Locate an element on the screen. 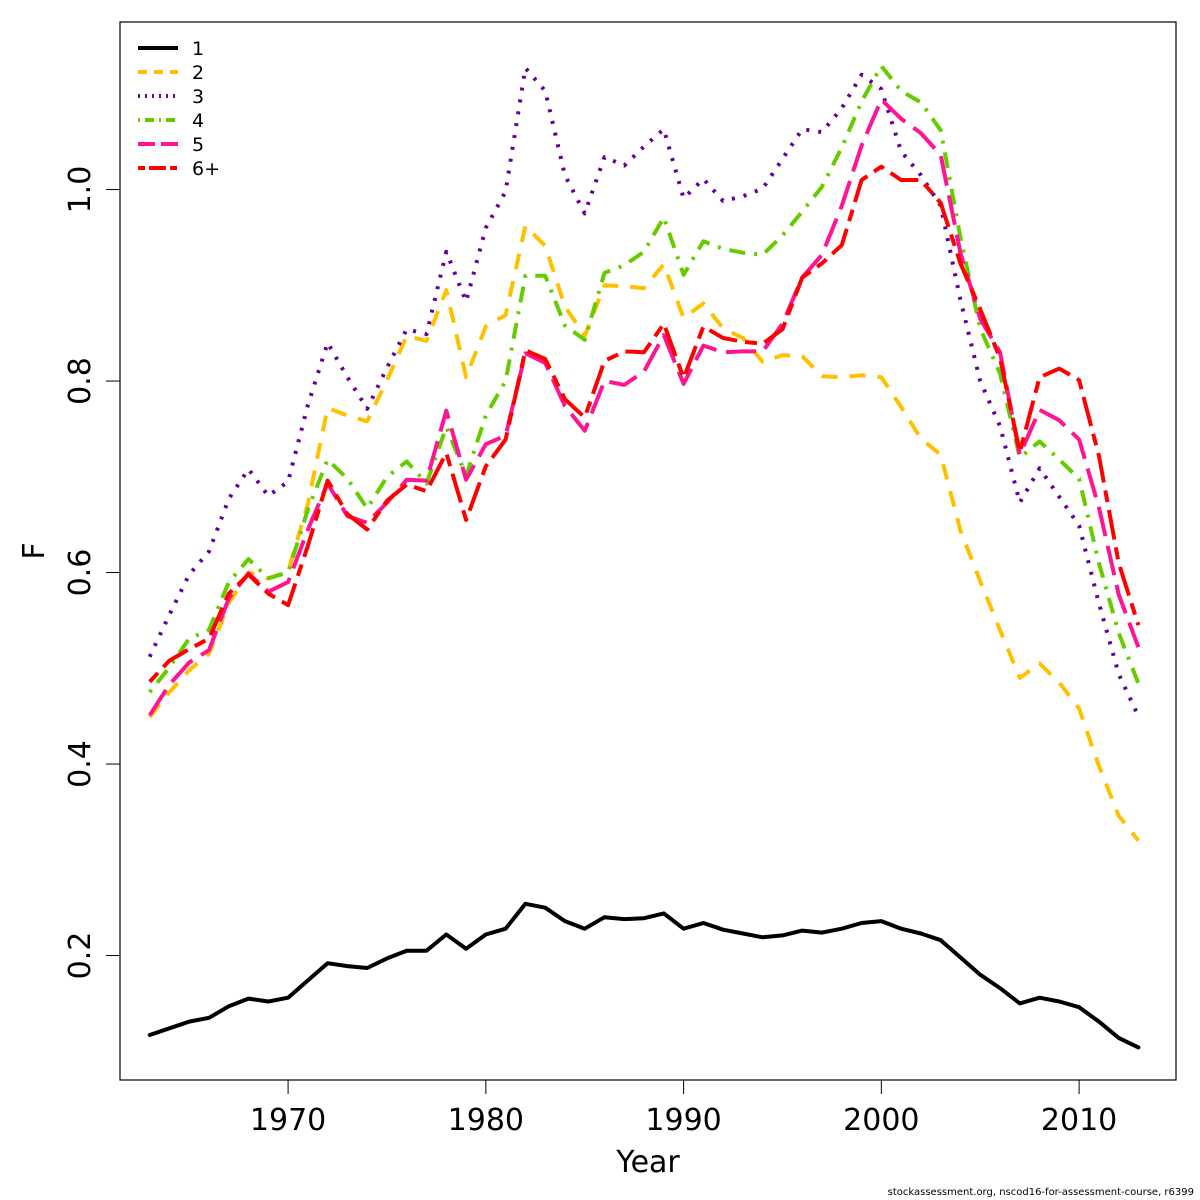 The image size is (1200, 1200). legend-label: 5 is located at coordinates (198, 145).